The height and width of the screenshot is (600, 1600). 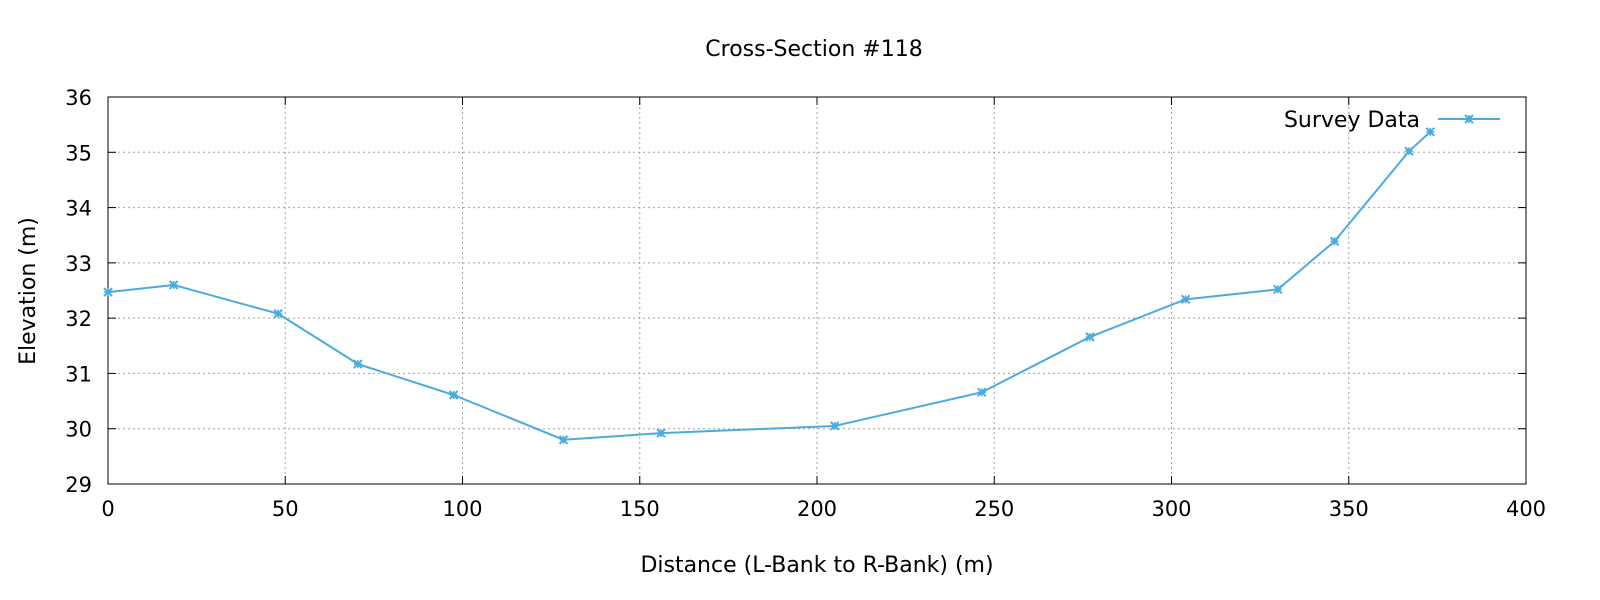 I want to click on x-tick-label: 100, so click(x=462, y=509).